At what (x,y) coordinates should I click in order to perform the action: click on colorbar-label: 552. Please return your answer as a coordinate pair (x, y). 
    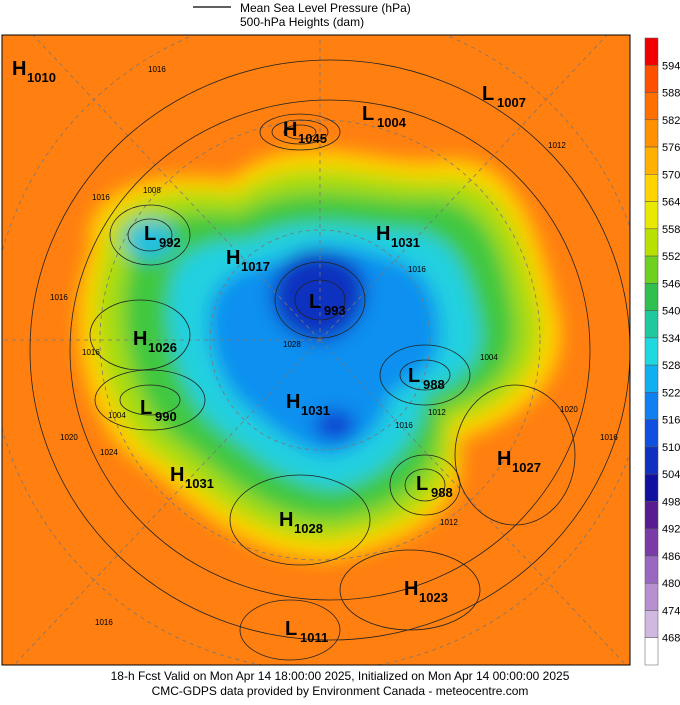
    Looking at the image, I should click on (671, 257).